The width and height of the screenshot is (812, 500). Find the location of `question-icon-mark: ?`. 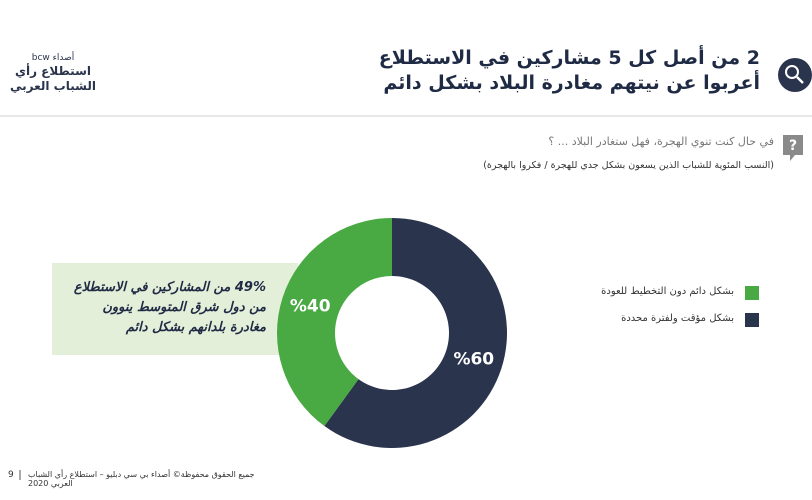

question-icon-mark: ? is located at coordinates (793, 146).